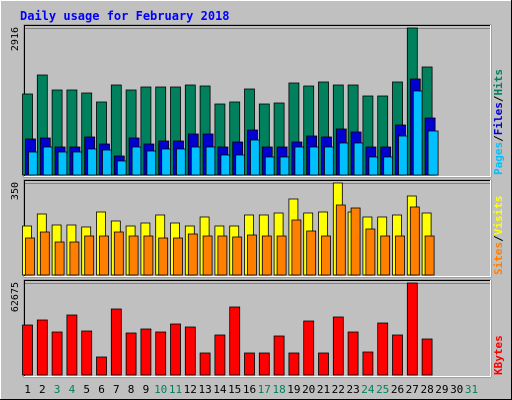 The width and height of the screenshot is (512, 400). What do you see at coordinates (498, 118) in the screenshot?
I see `legend-entry-files: Files` at bounding box center [498, 118].